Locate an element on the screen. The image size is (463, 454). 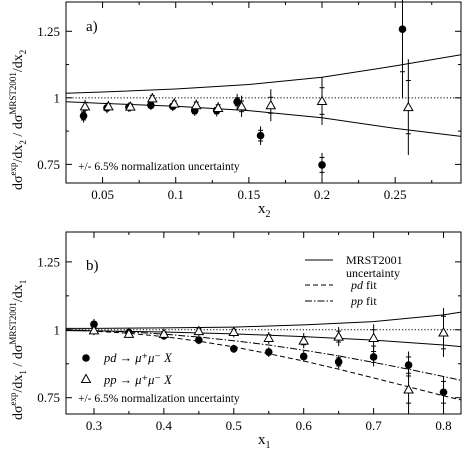
legend-pp-marker is located at coordinates (86, 378).